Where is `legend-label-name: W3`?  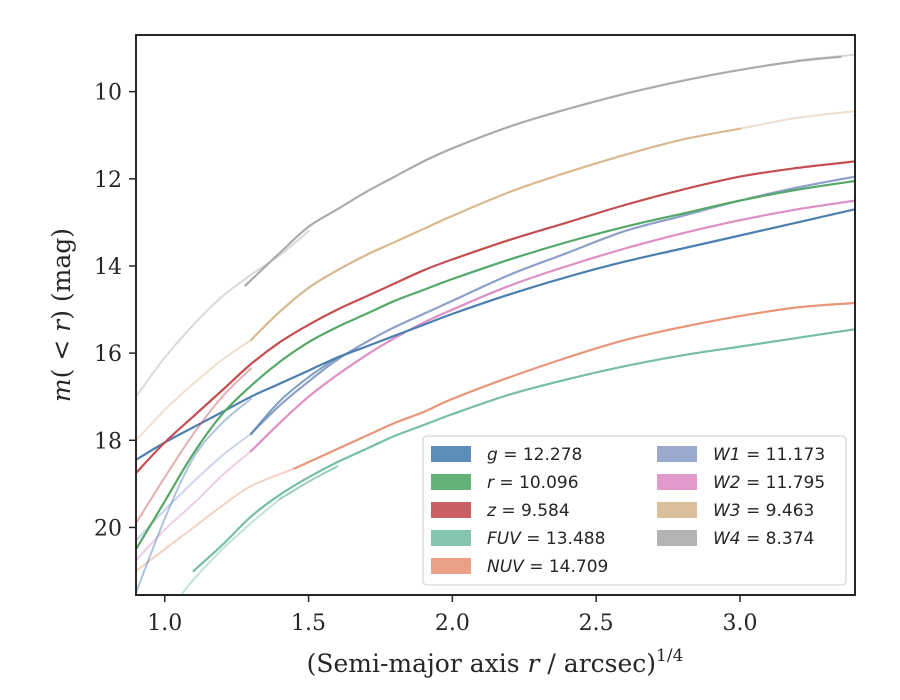
legend-label-name: W3 is located at coordinates (727, 511).